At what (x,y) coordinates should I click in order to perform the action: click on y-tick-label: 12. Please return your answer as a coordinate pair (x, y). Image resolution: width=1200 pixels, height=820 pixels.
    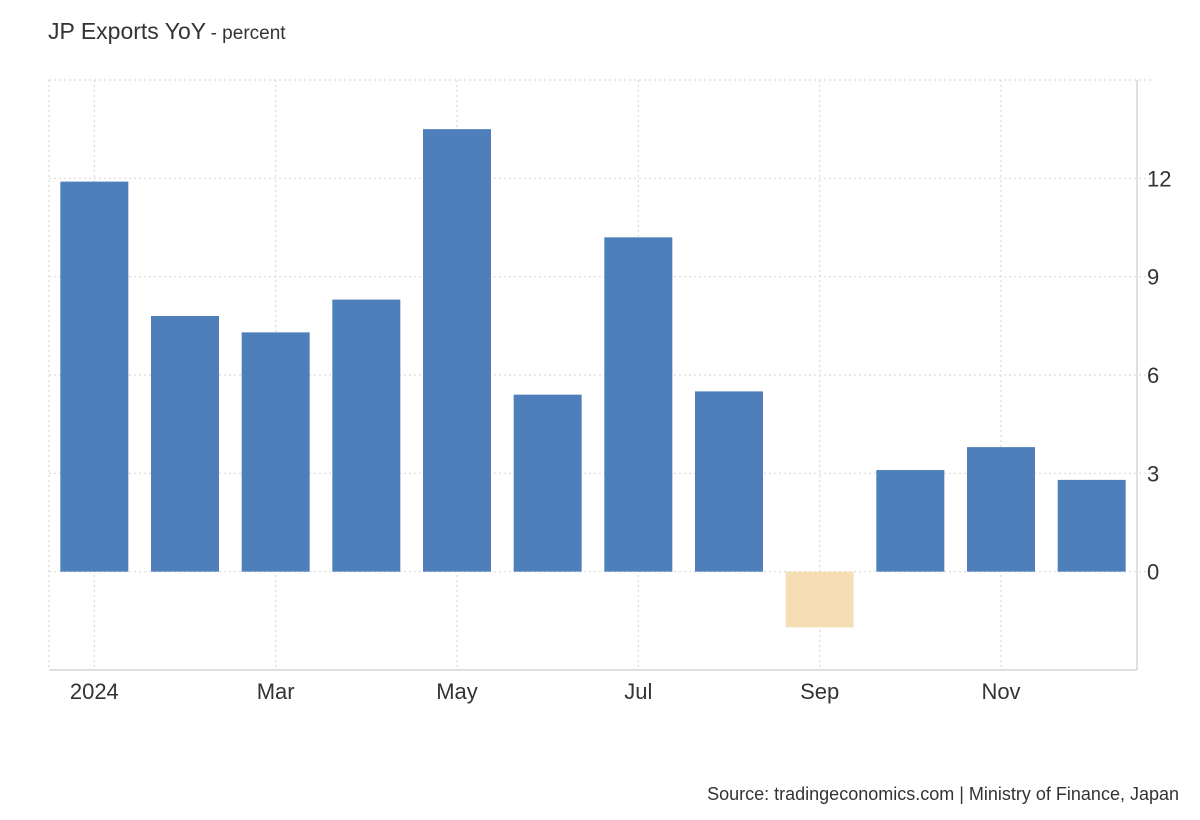
    Looking at the image, I should click on (1159, 178).